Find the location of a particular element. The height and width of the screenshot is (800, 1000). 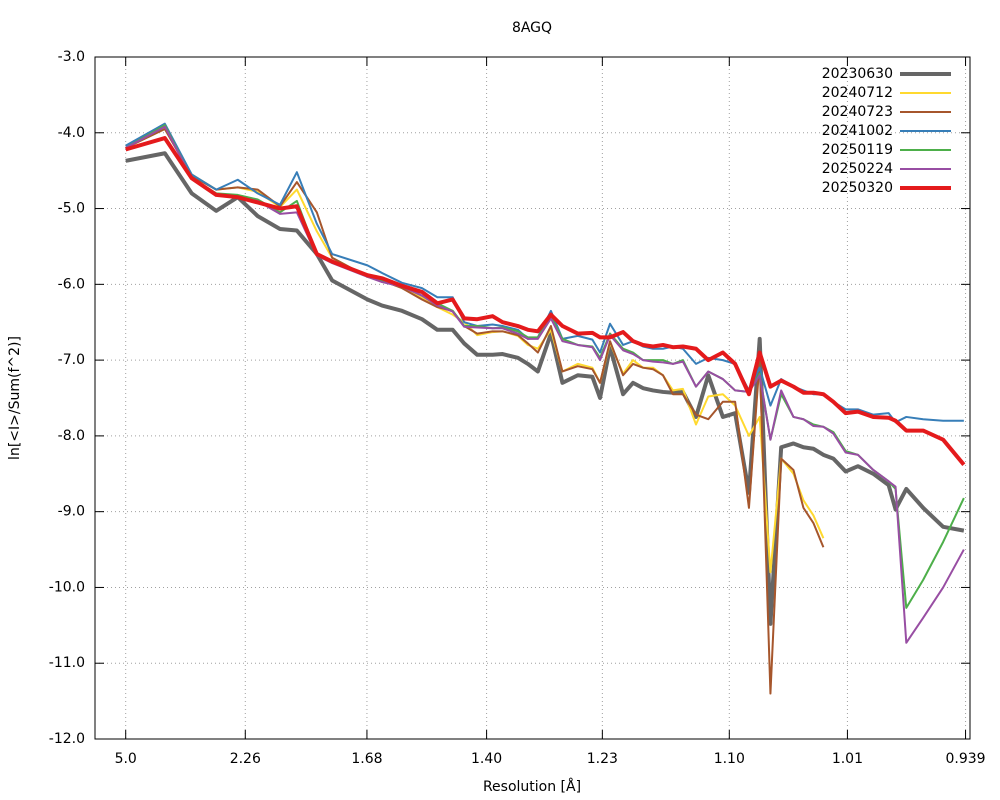

y-tick-label: -8.0 is located at coordinates (71, 436).